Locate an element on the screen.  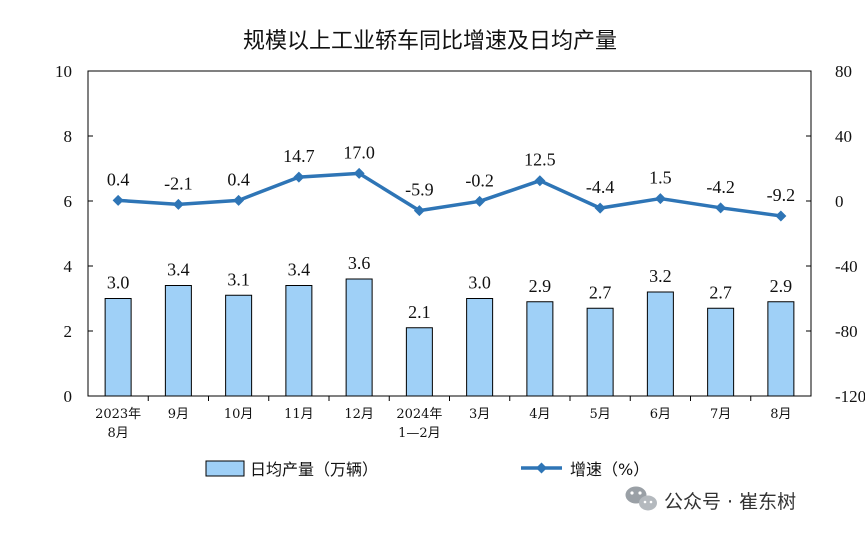
x-tick-label: 4月 is located at coordinates (539, 414).